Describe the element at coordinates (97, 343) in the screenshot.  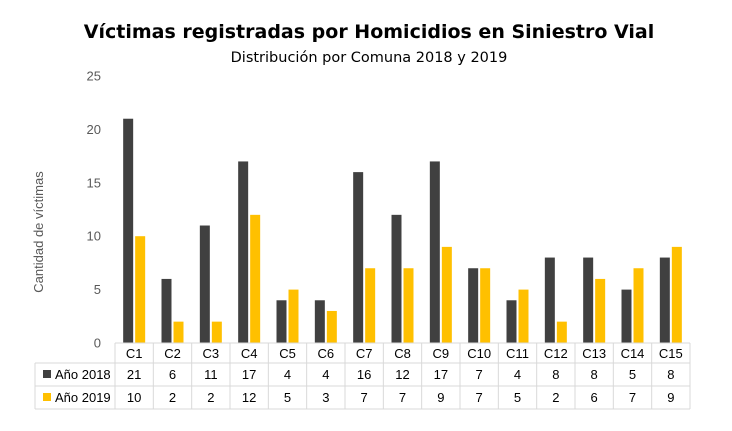
I see `y-tick-label: 0` at that location.